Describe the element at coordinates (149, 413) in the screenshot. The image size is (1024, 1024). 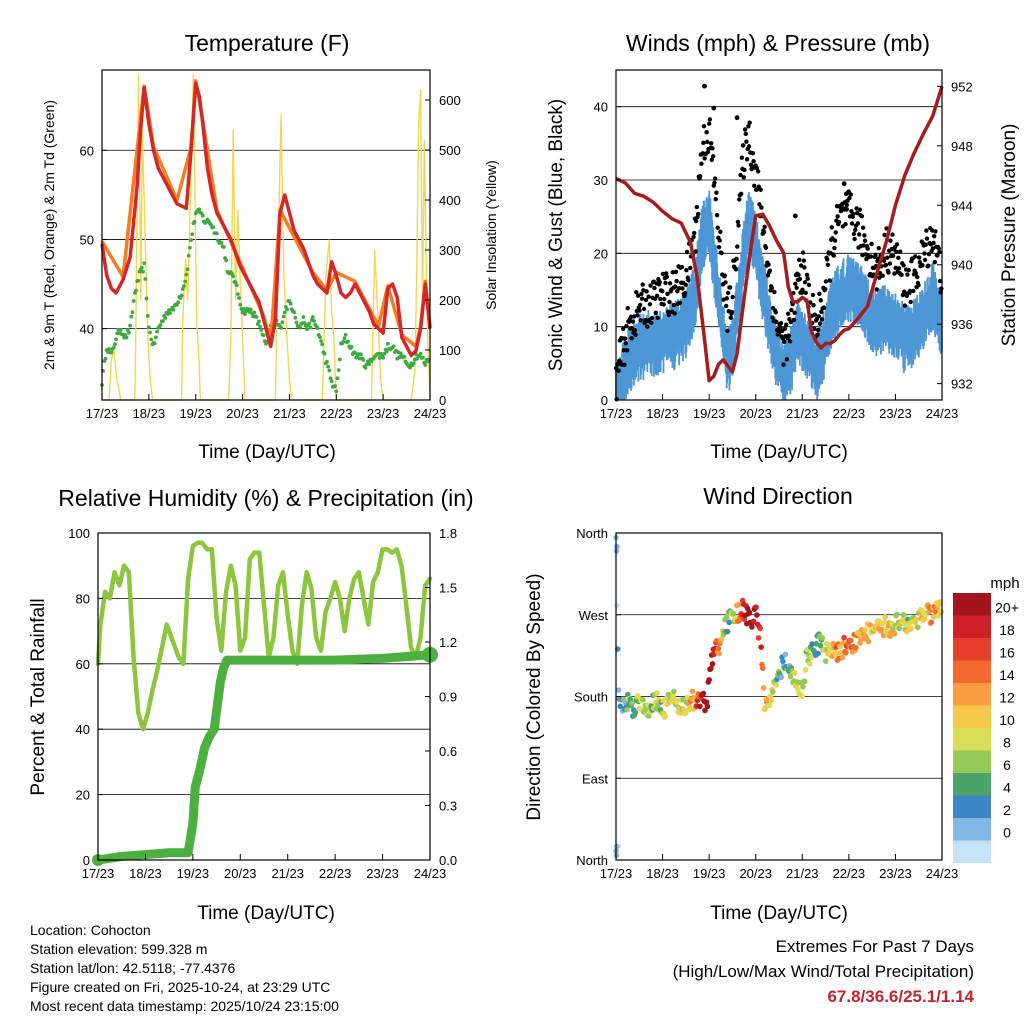
I see `temperature-xtick-label: 18/23` at that location.